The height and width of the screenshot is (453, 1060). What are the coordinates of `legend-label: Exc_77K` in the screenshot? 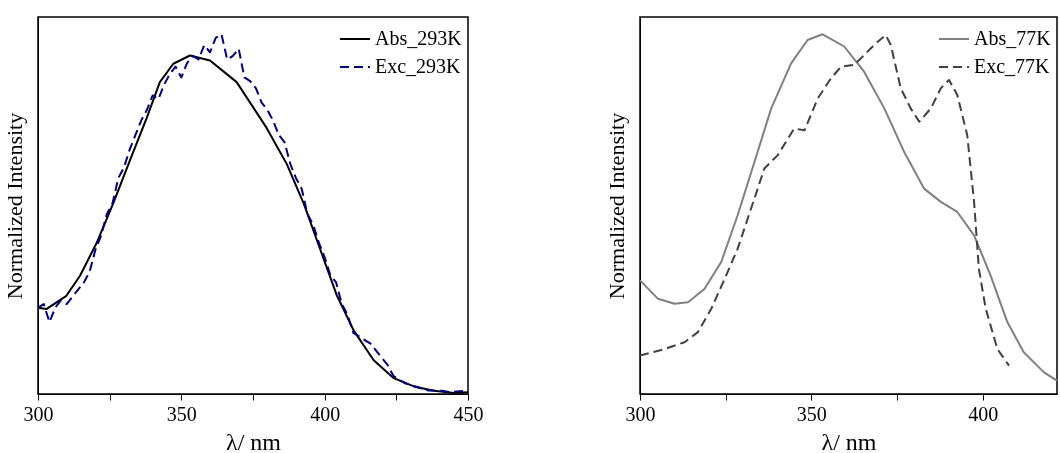 It's located at (1012, 66).